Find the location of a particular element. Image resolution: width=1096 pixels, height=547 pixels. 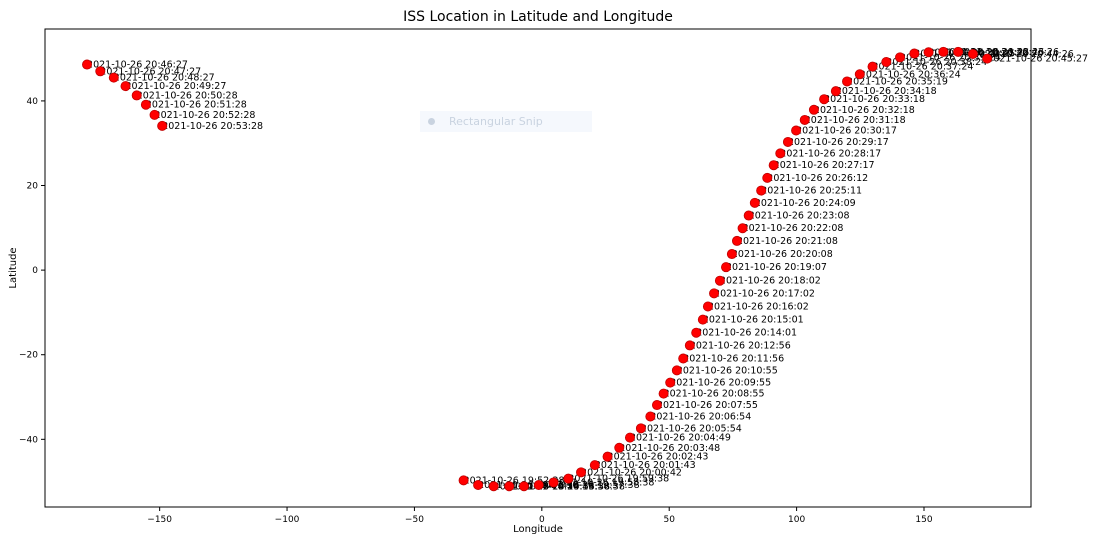

point-label: 2021-10-26 20:53:28 is located at coordinates (212, 126).